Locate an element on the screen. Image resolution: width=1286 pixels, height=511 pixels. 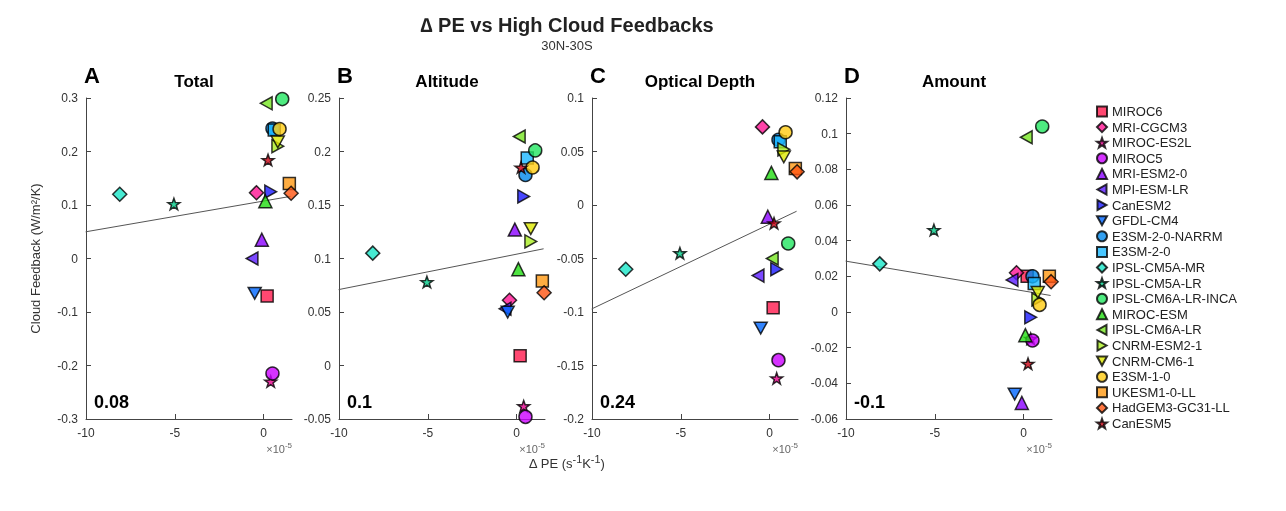
text: 30N-30S is located at coordinates (567, 45).